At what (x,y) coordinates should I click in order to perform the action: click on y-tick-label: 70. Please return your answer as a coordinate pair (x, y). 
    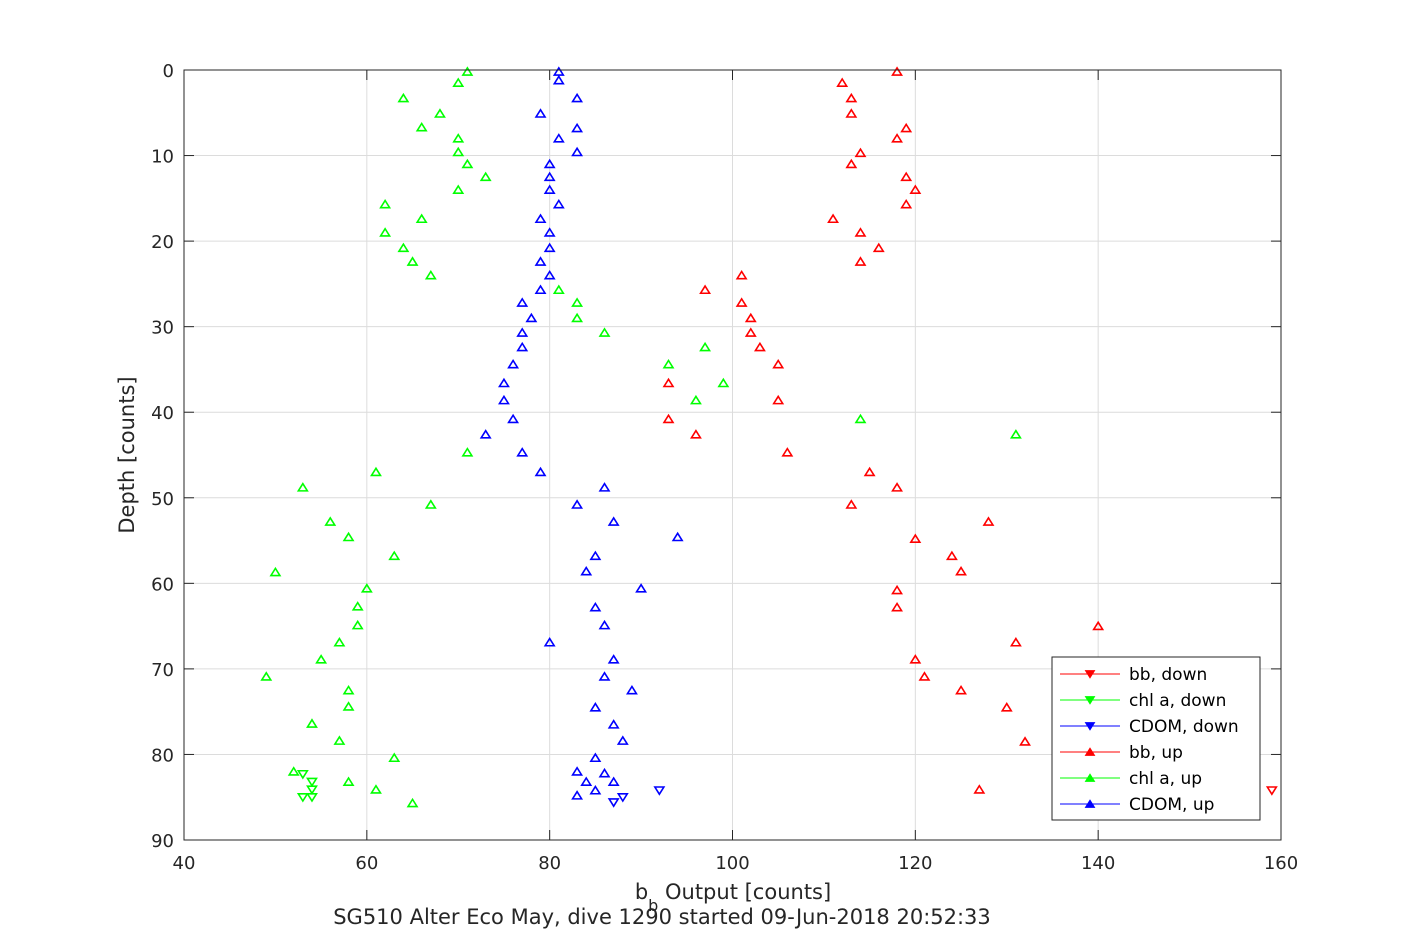
    Looking at the image, I should click on (162, 670).